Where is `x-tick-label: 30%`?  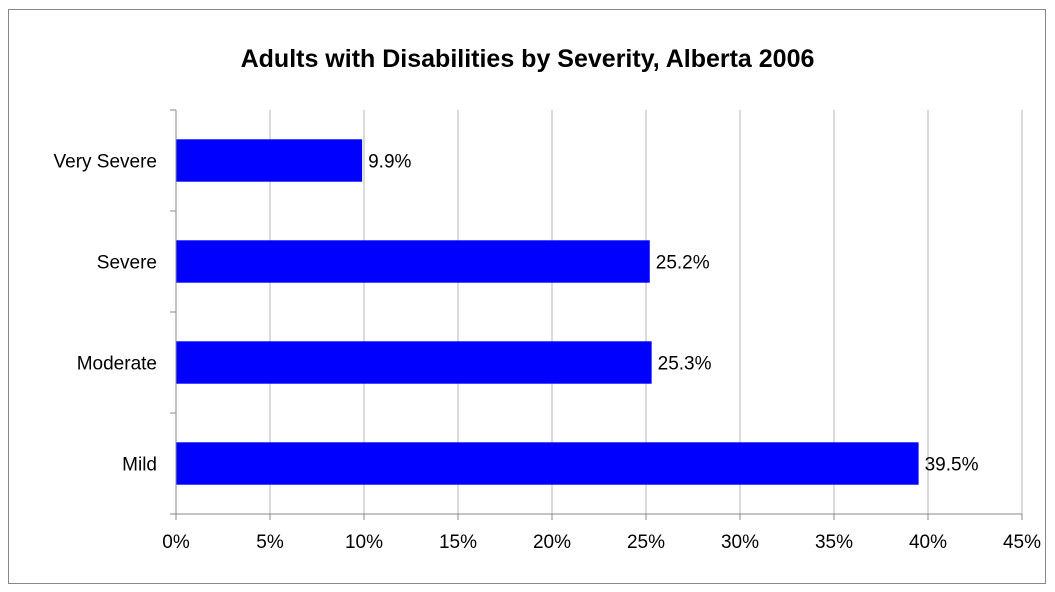
x-tick-label: 30% is located at coordinates (740, 542).